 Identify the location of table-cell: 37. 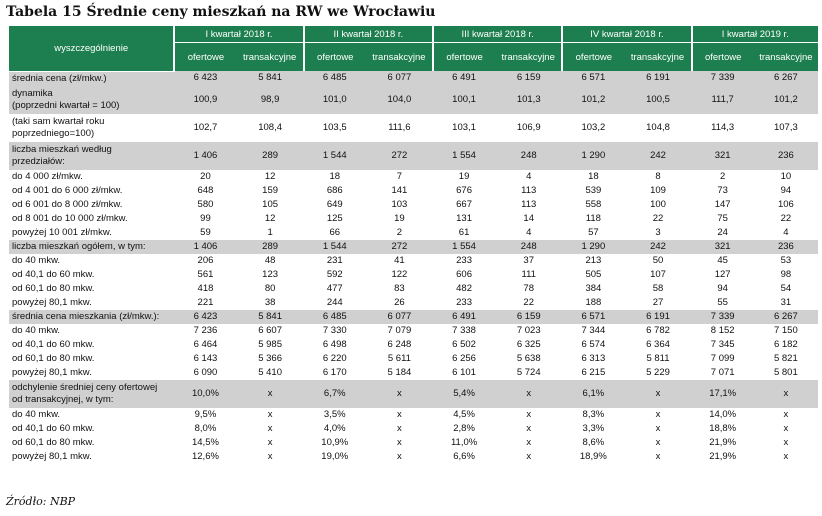
(528, 260).